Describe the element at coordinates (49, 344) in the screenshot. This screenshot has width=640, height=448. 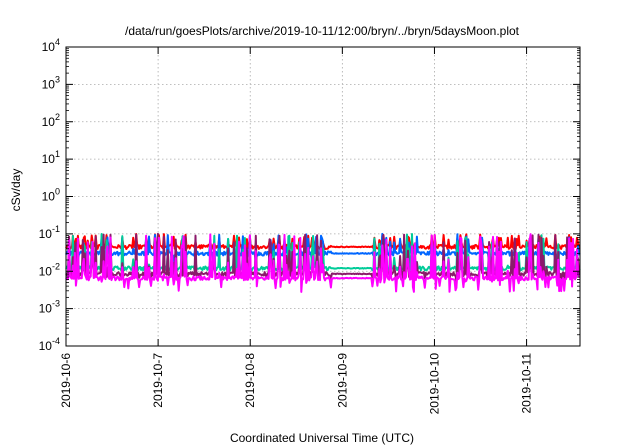
I see `y-tick-label: 10⁻⁴` at that location.